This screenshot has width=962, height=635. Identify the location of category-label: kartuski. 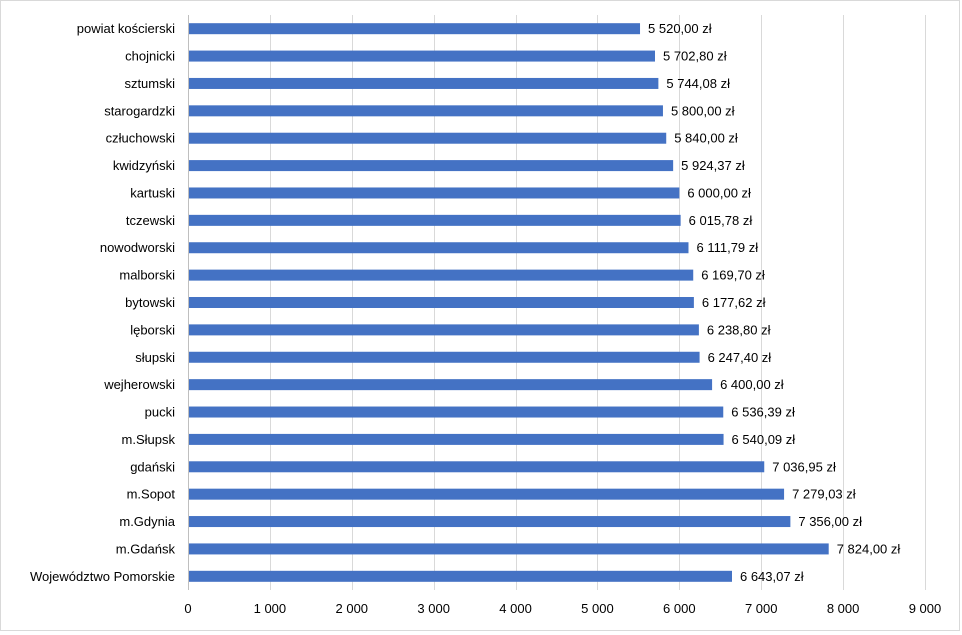
(152, 192).